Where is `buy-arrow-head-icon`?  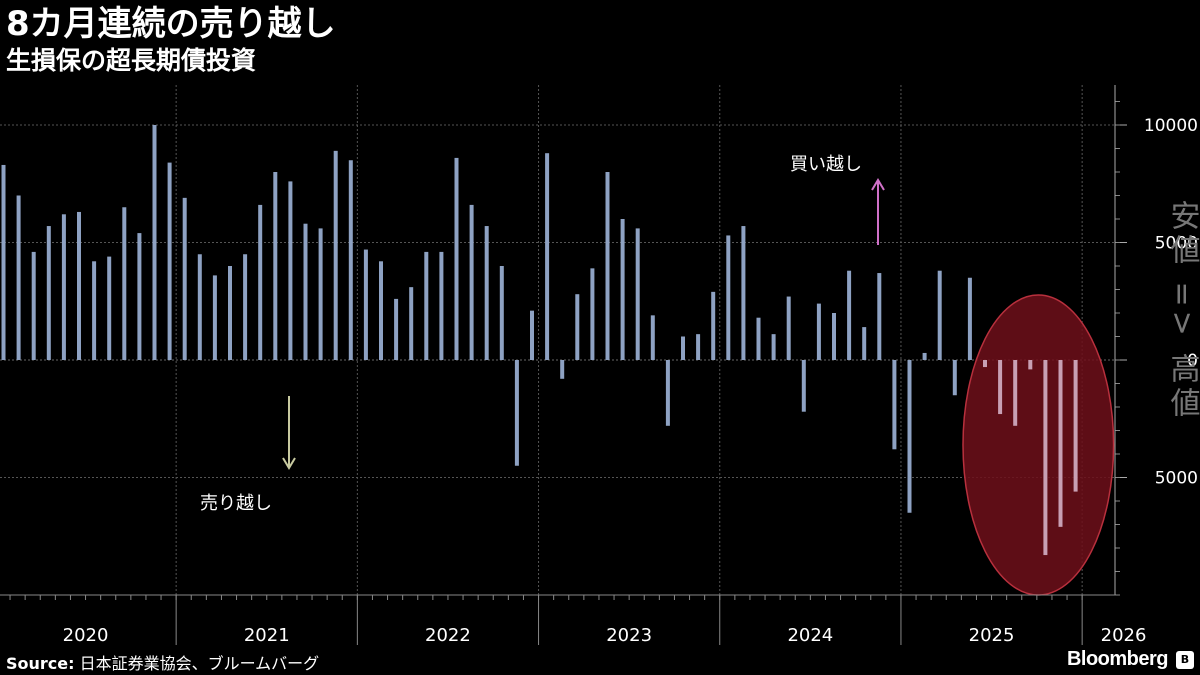 buy-arrow-head-icon is located at coordinates (878, 184).